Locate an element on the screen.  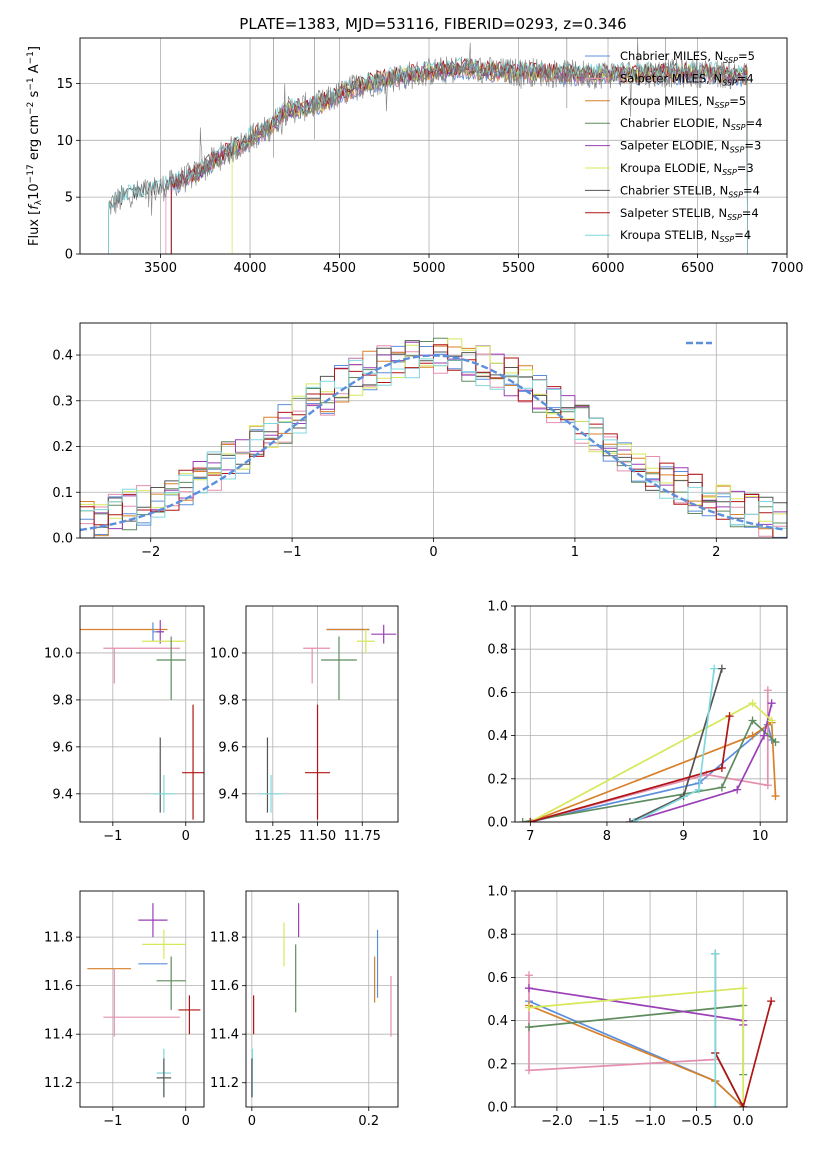
x-tick-label: 6000 is located at coordinates (607, 268).